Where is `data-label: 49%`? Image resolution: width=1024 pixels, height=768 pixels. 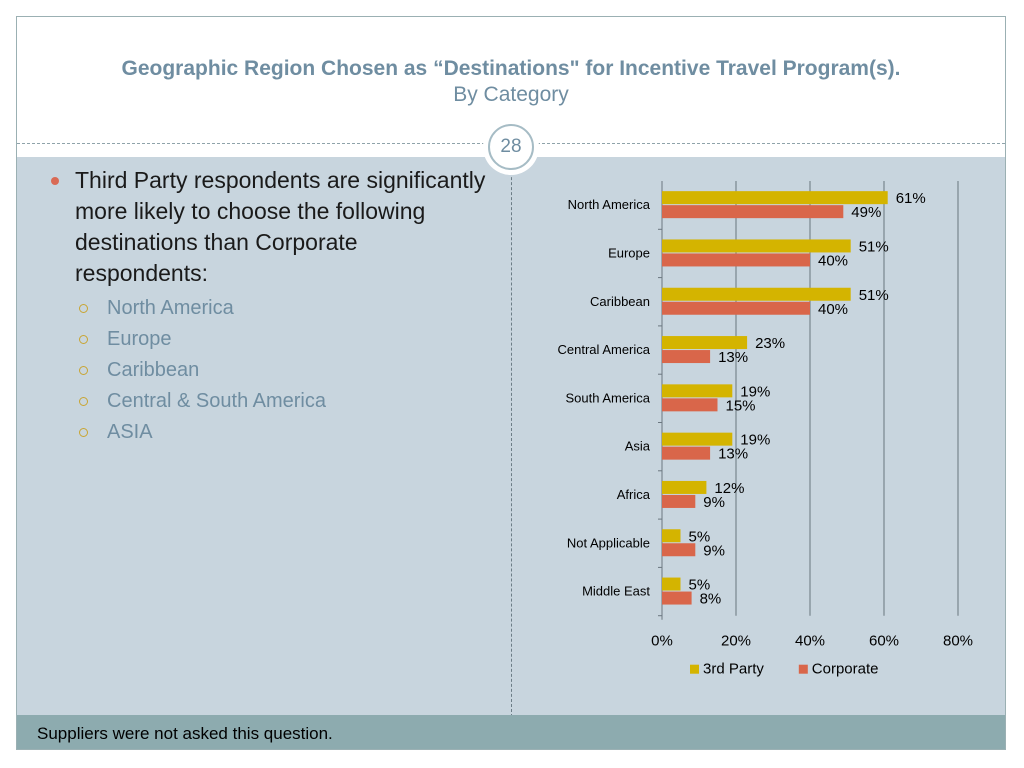
data-label: 49% is located at coordinates (866, 212).